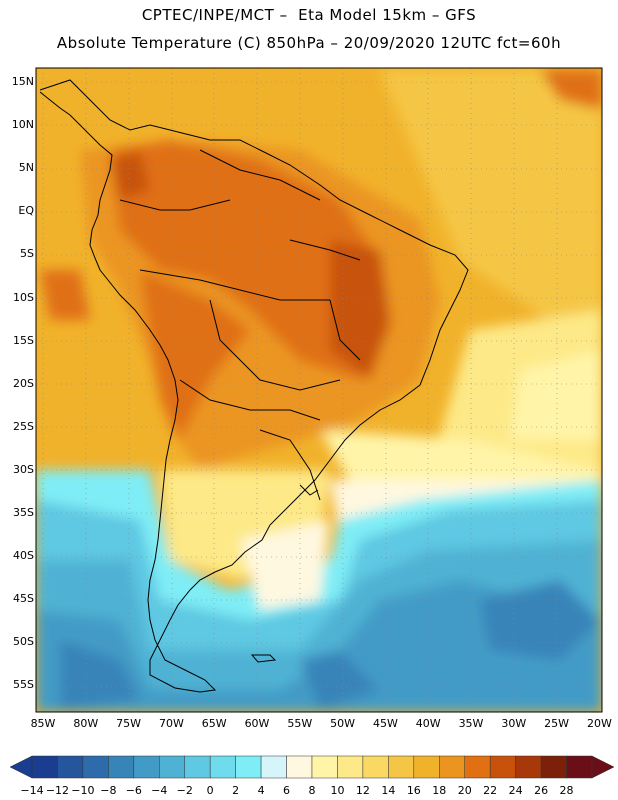 This screenshot has height=800, width=618. Describe the element at coordinates (603, 767) in the screenshot. I see `colorbar-arrow-high` at that location.